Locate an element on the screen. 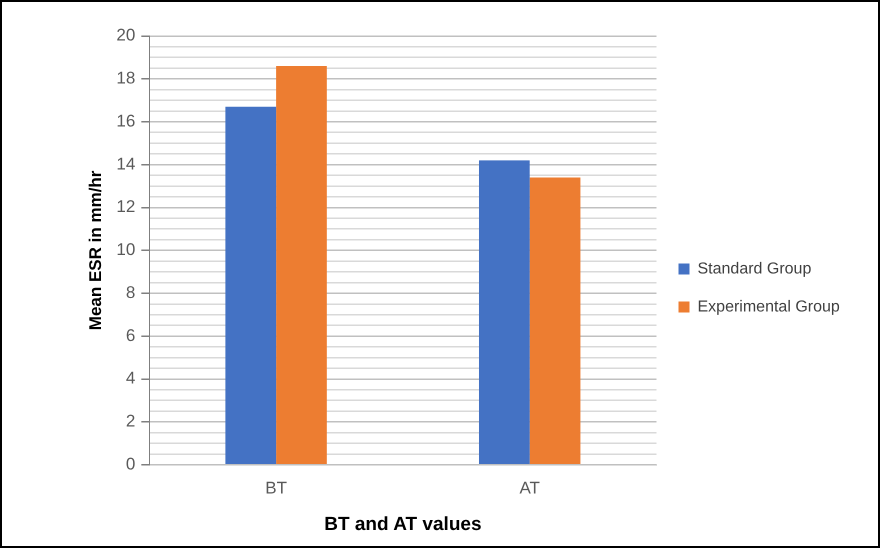 This screenshot has height=548, width=880. y-tick-label: 14 is located at coordinates (126, 164).